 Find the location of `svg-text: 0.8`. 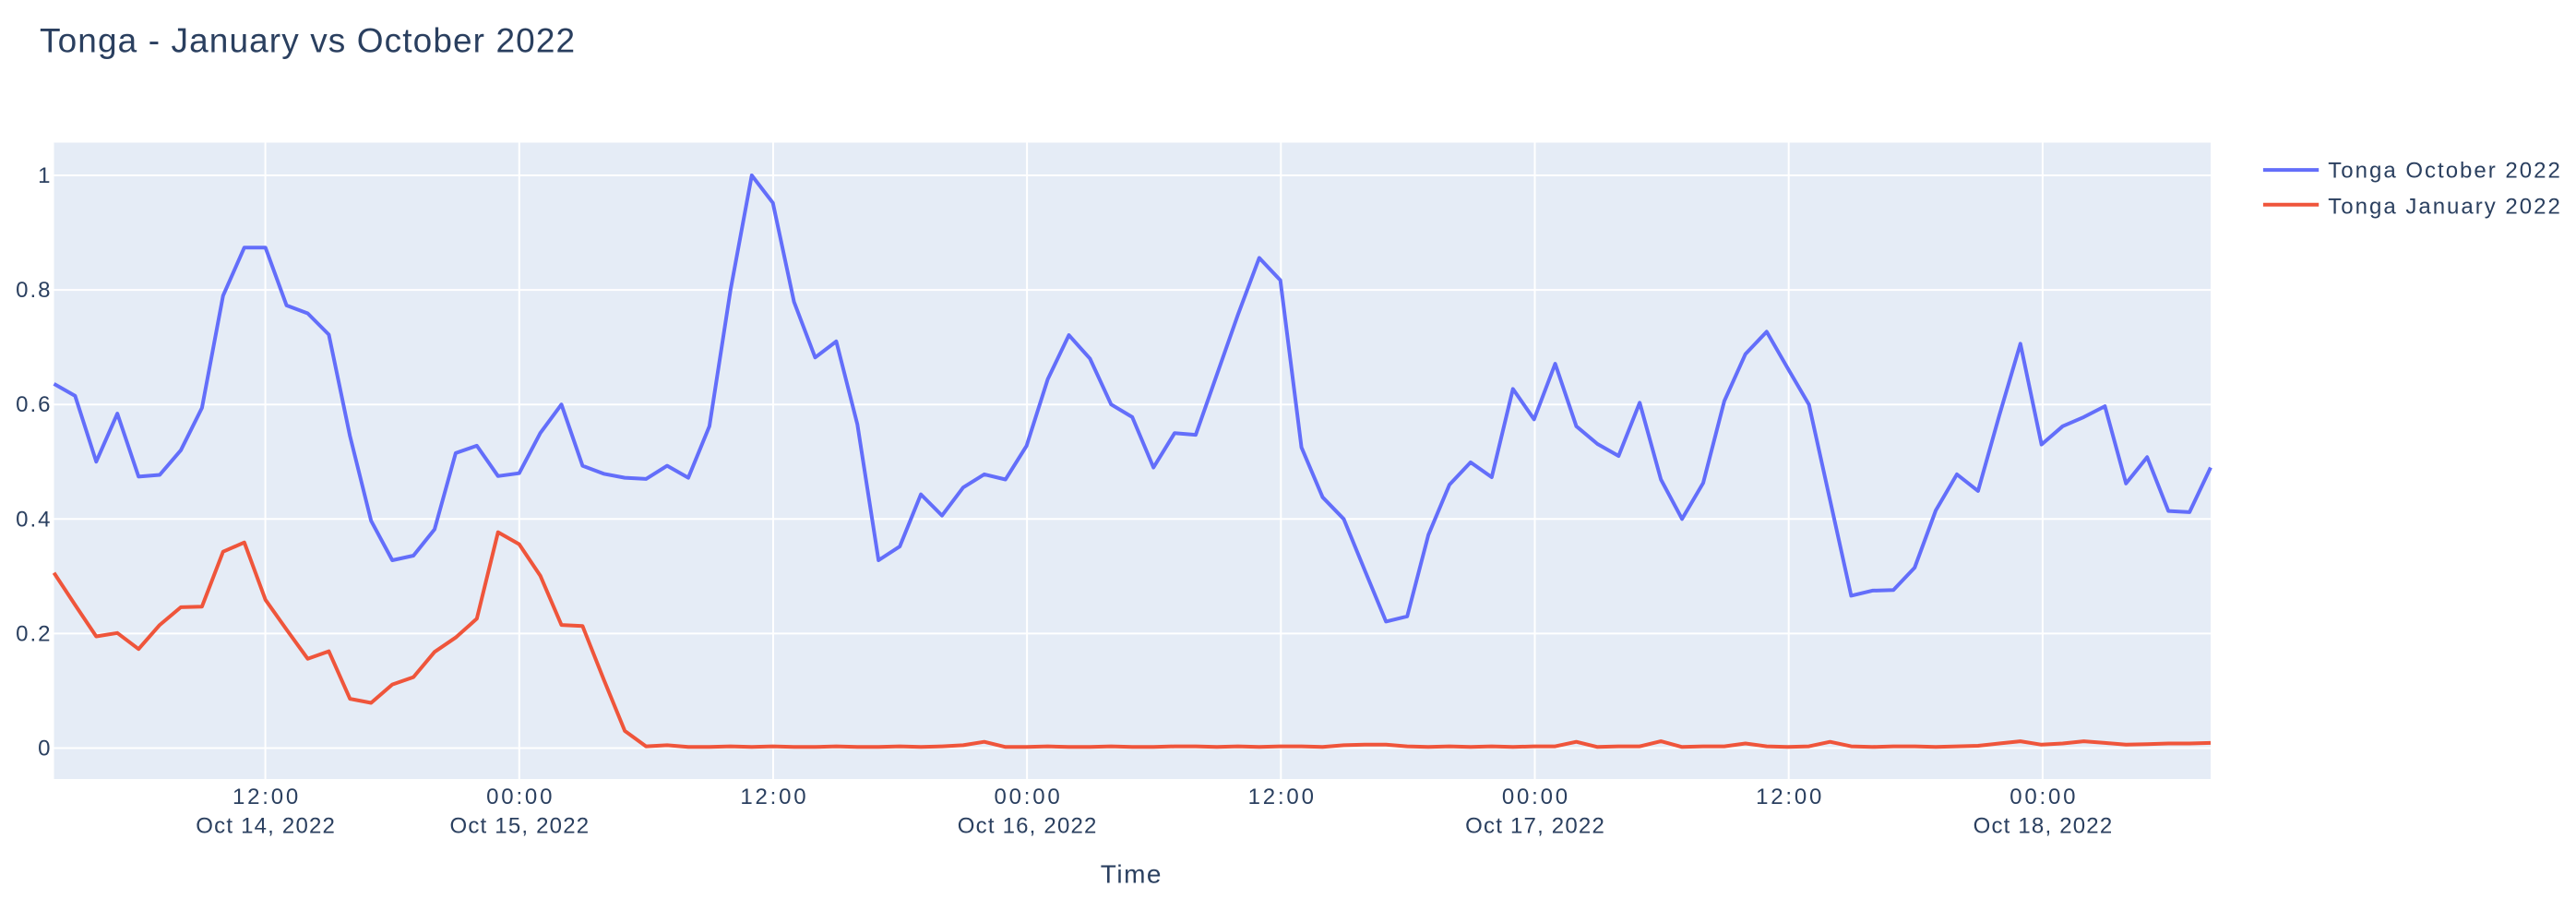

svg-text: 0.8 is located at coordinates (34, 290).